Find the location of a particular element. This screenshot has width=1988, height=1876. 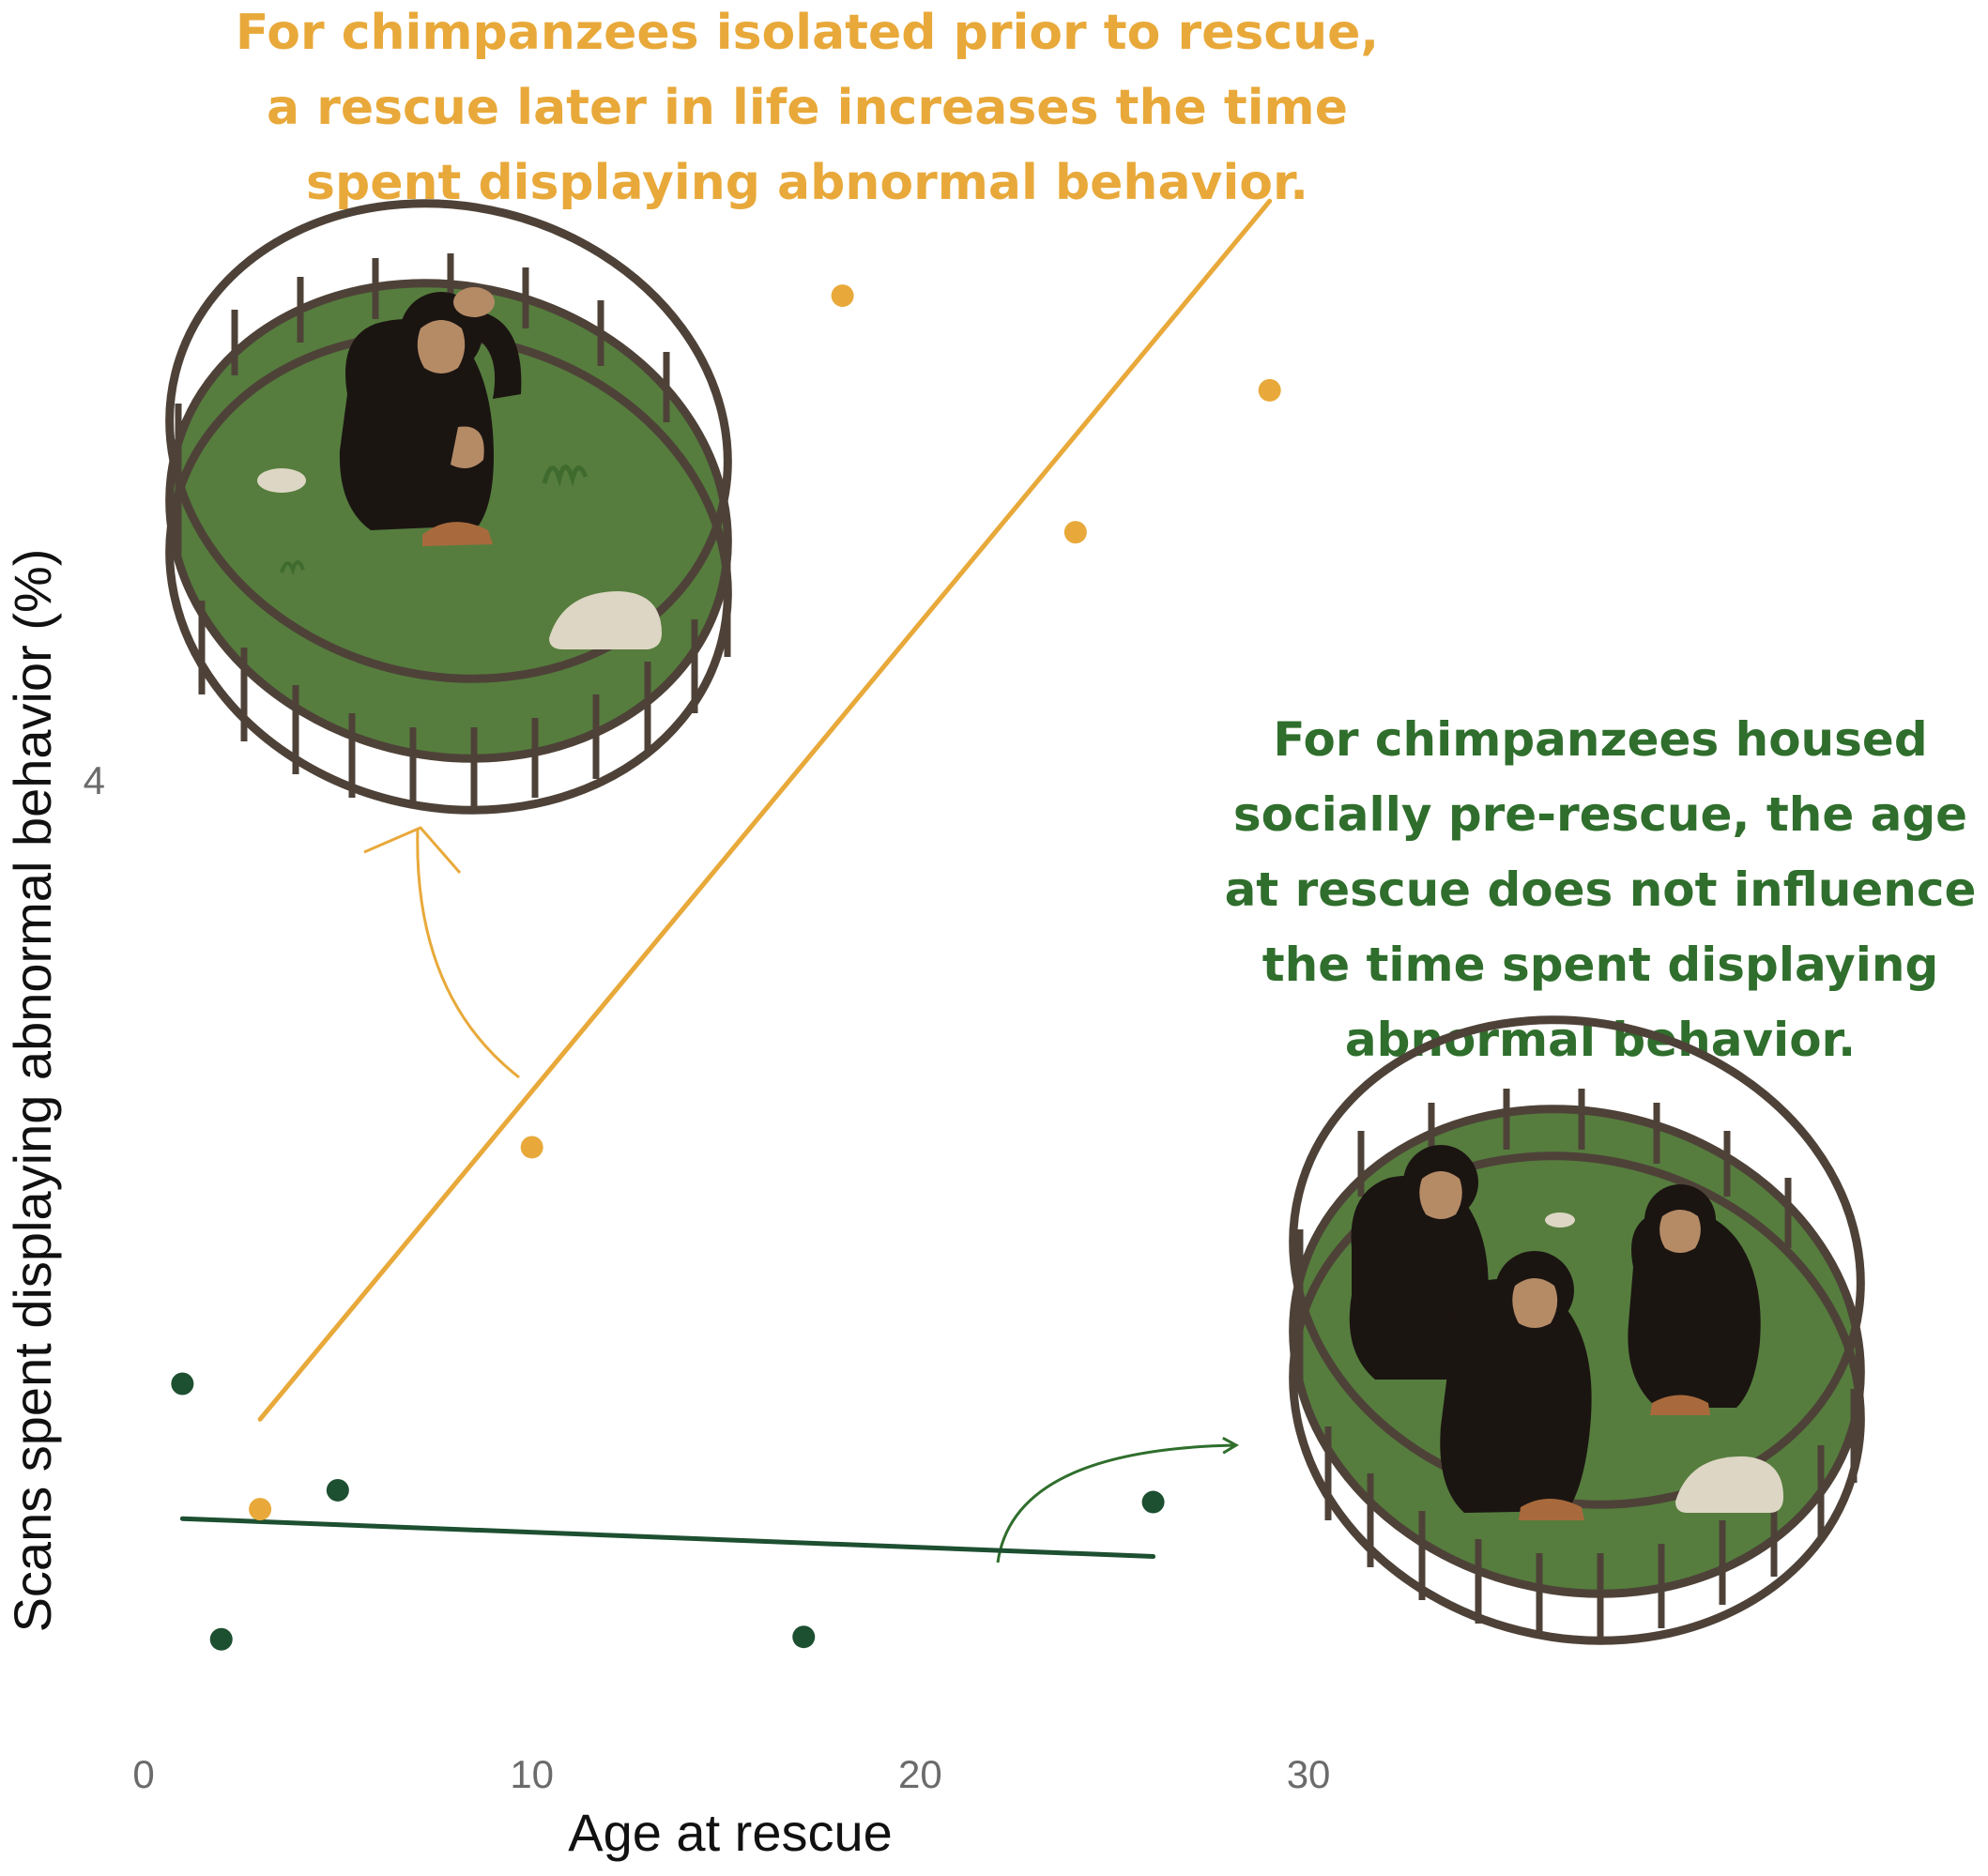

annotation-social-line-4: the time spent displaying is located at coordinates (1600, 965).